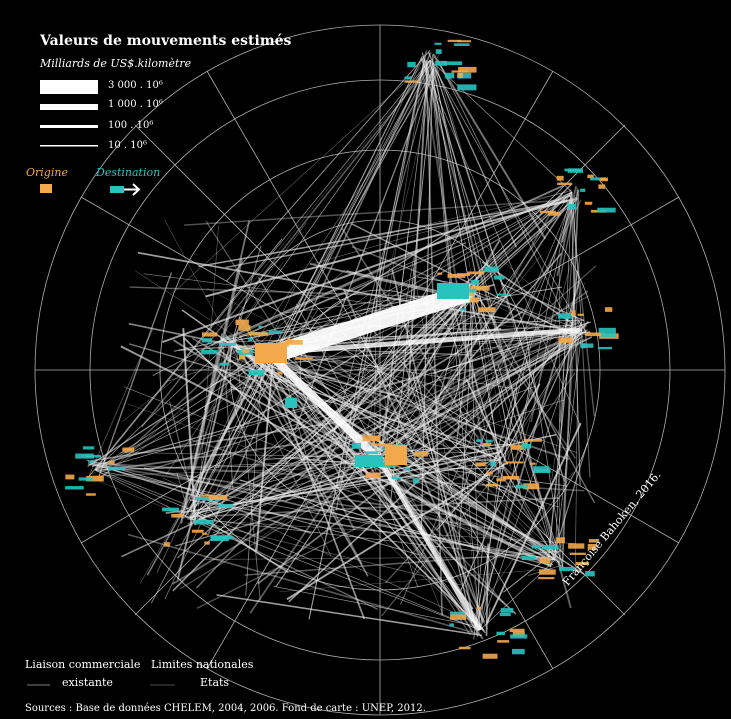 The width and height of the screenshot is (731, 719). What do you see at coordinates (47, 172) in the screenshot?
I see `origin-label: Origine` at bounding box center [47, 172].